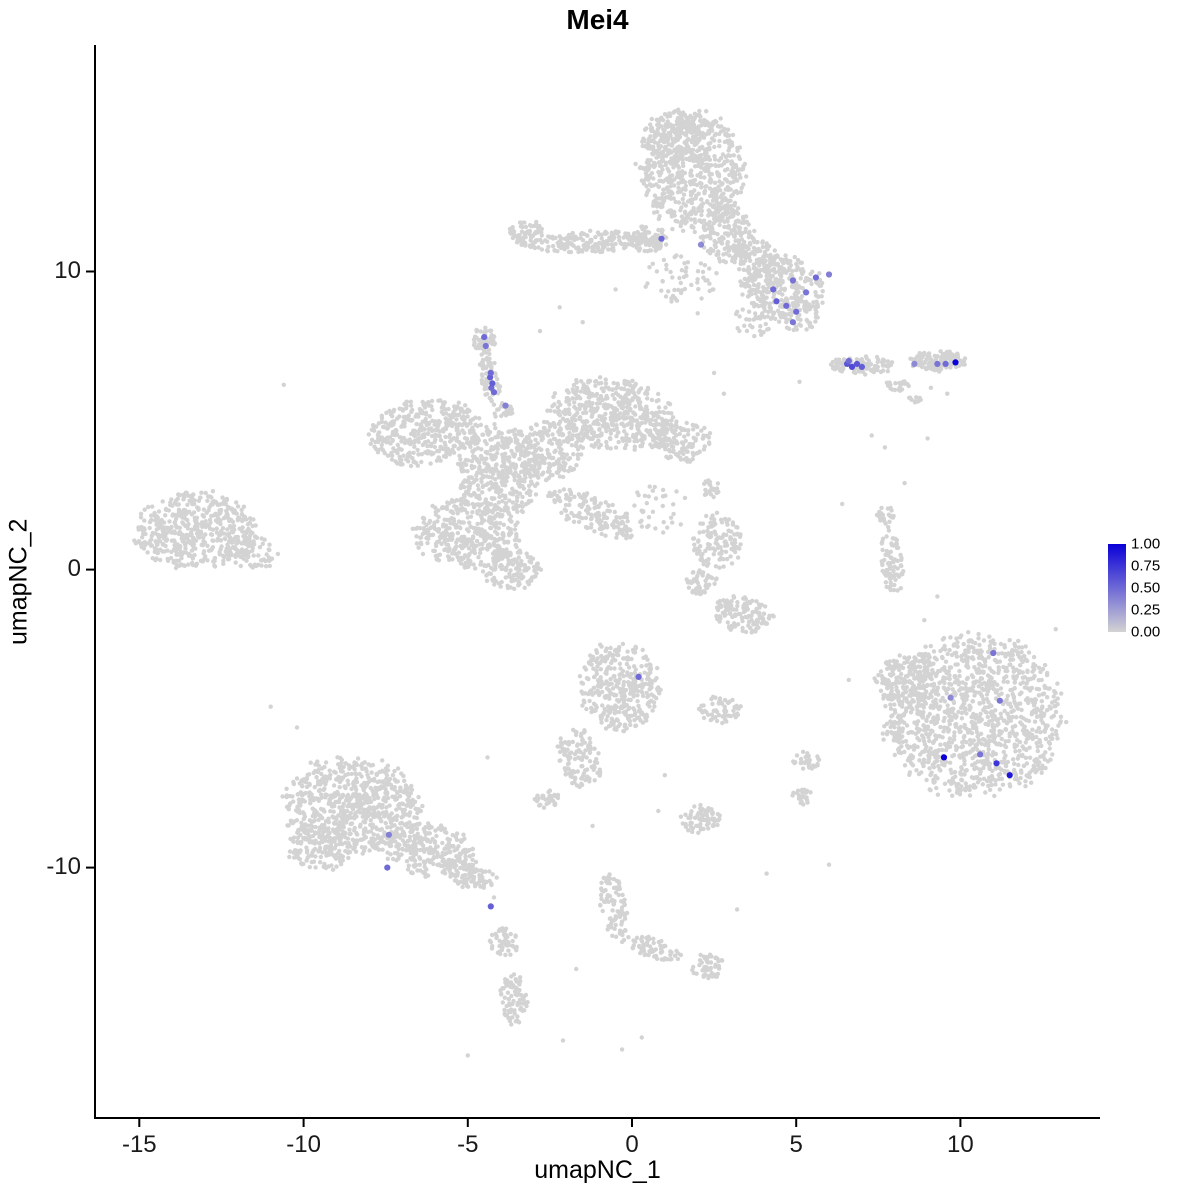 The width and height of the screenshot is (1200, 1200). Describe the element at coordinates (1146, 632) in the screenshot. I see `legend-tick-label: 0.00` at that location.